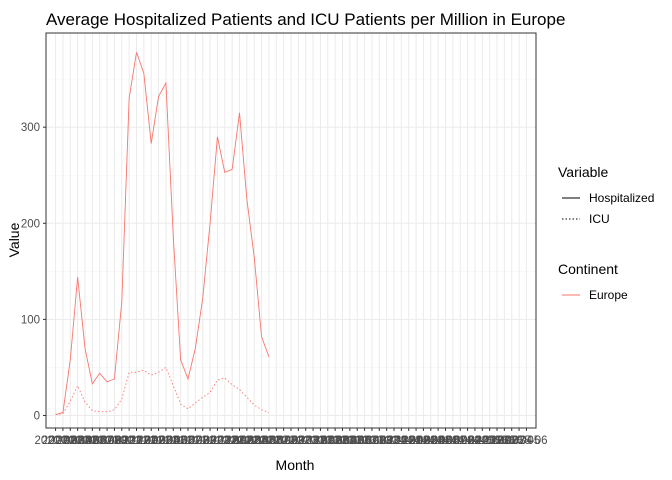 The height and width of the screenshot is (480, 672). Describe the element at coordinates (364, 441) in the screenshot. I see `x-tick-label: 2023-08` at that location.